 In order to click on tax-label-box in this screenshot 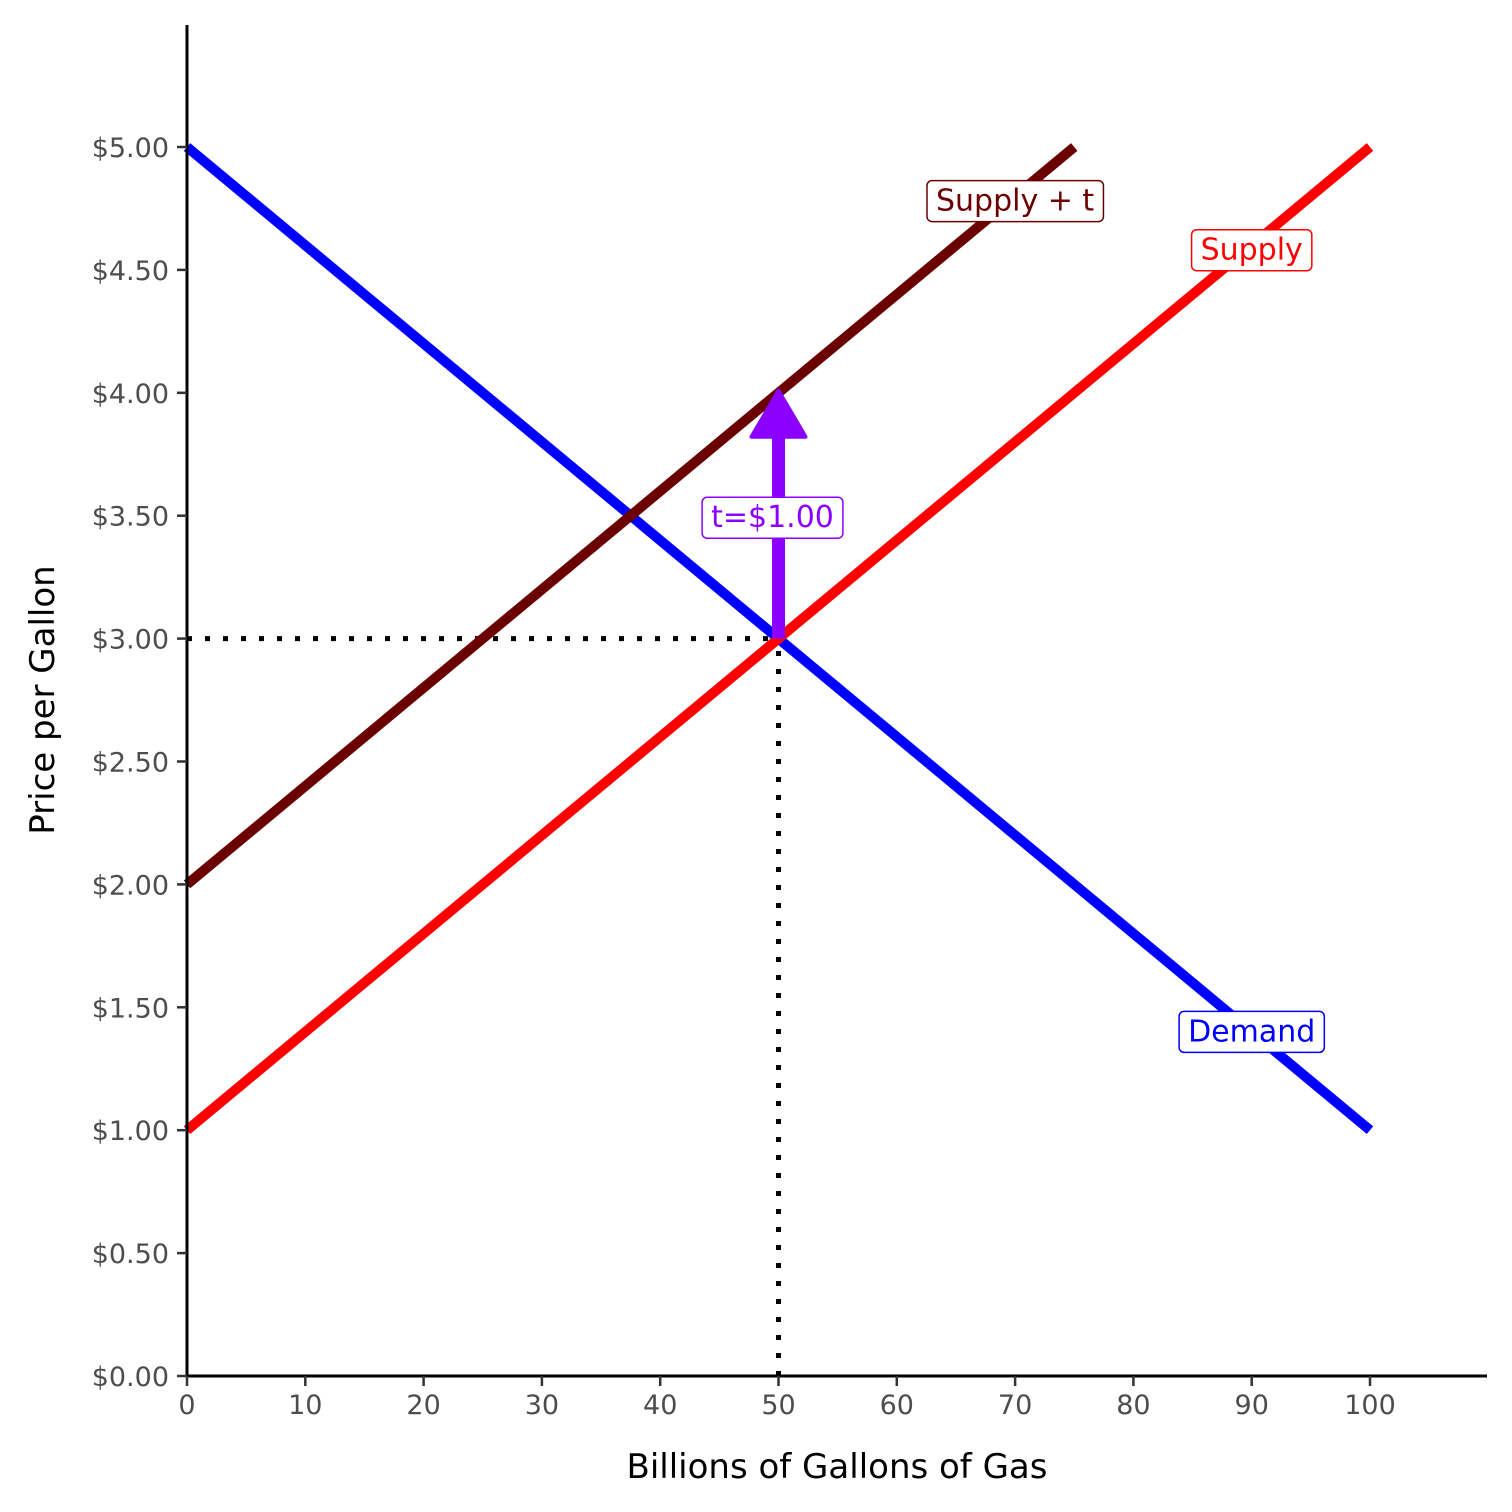, I will do `click(772, 517)`.